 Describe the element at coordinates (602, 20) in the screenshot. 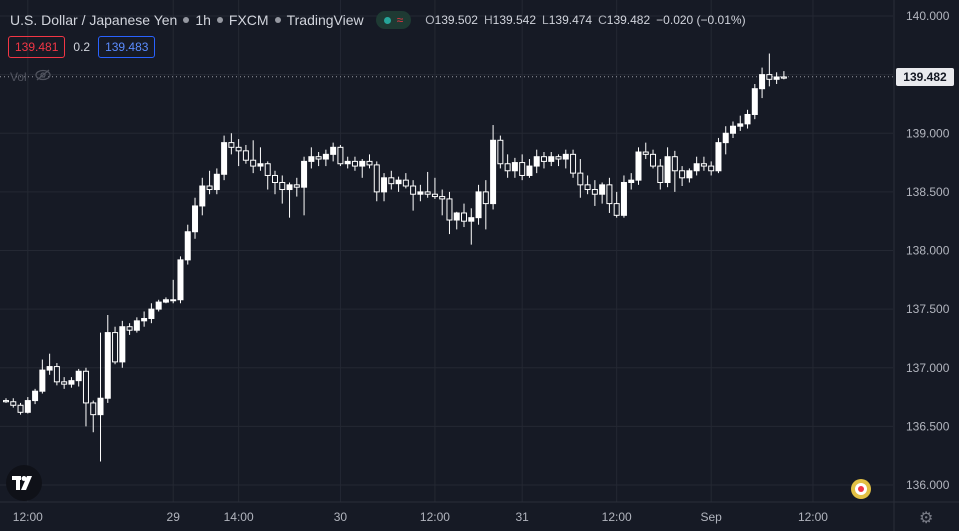

I see `close-label: C` at that location.